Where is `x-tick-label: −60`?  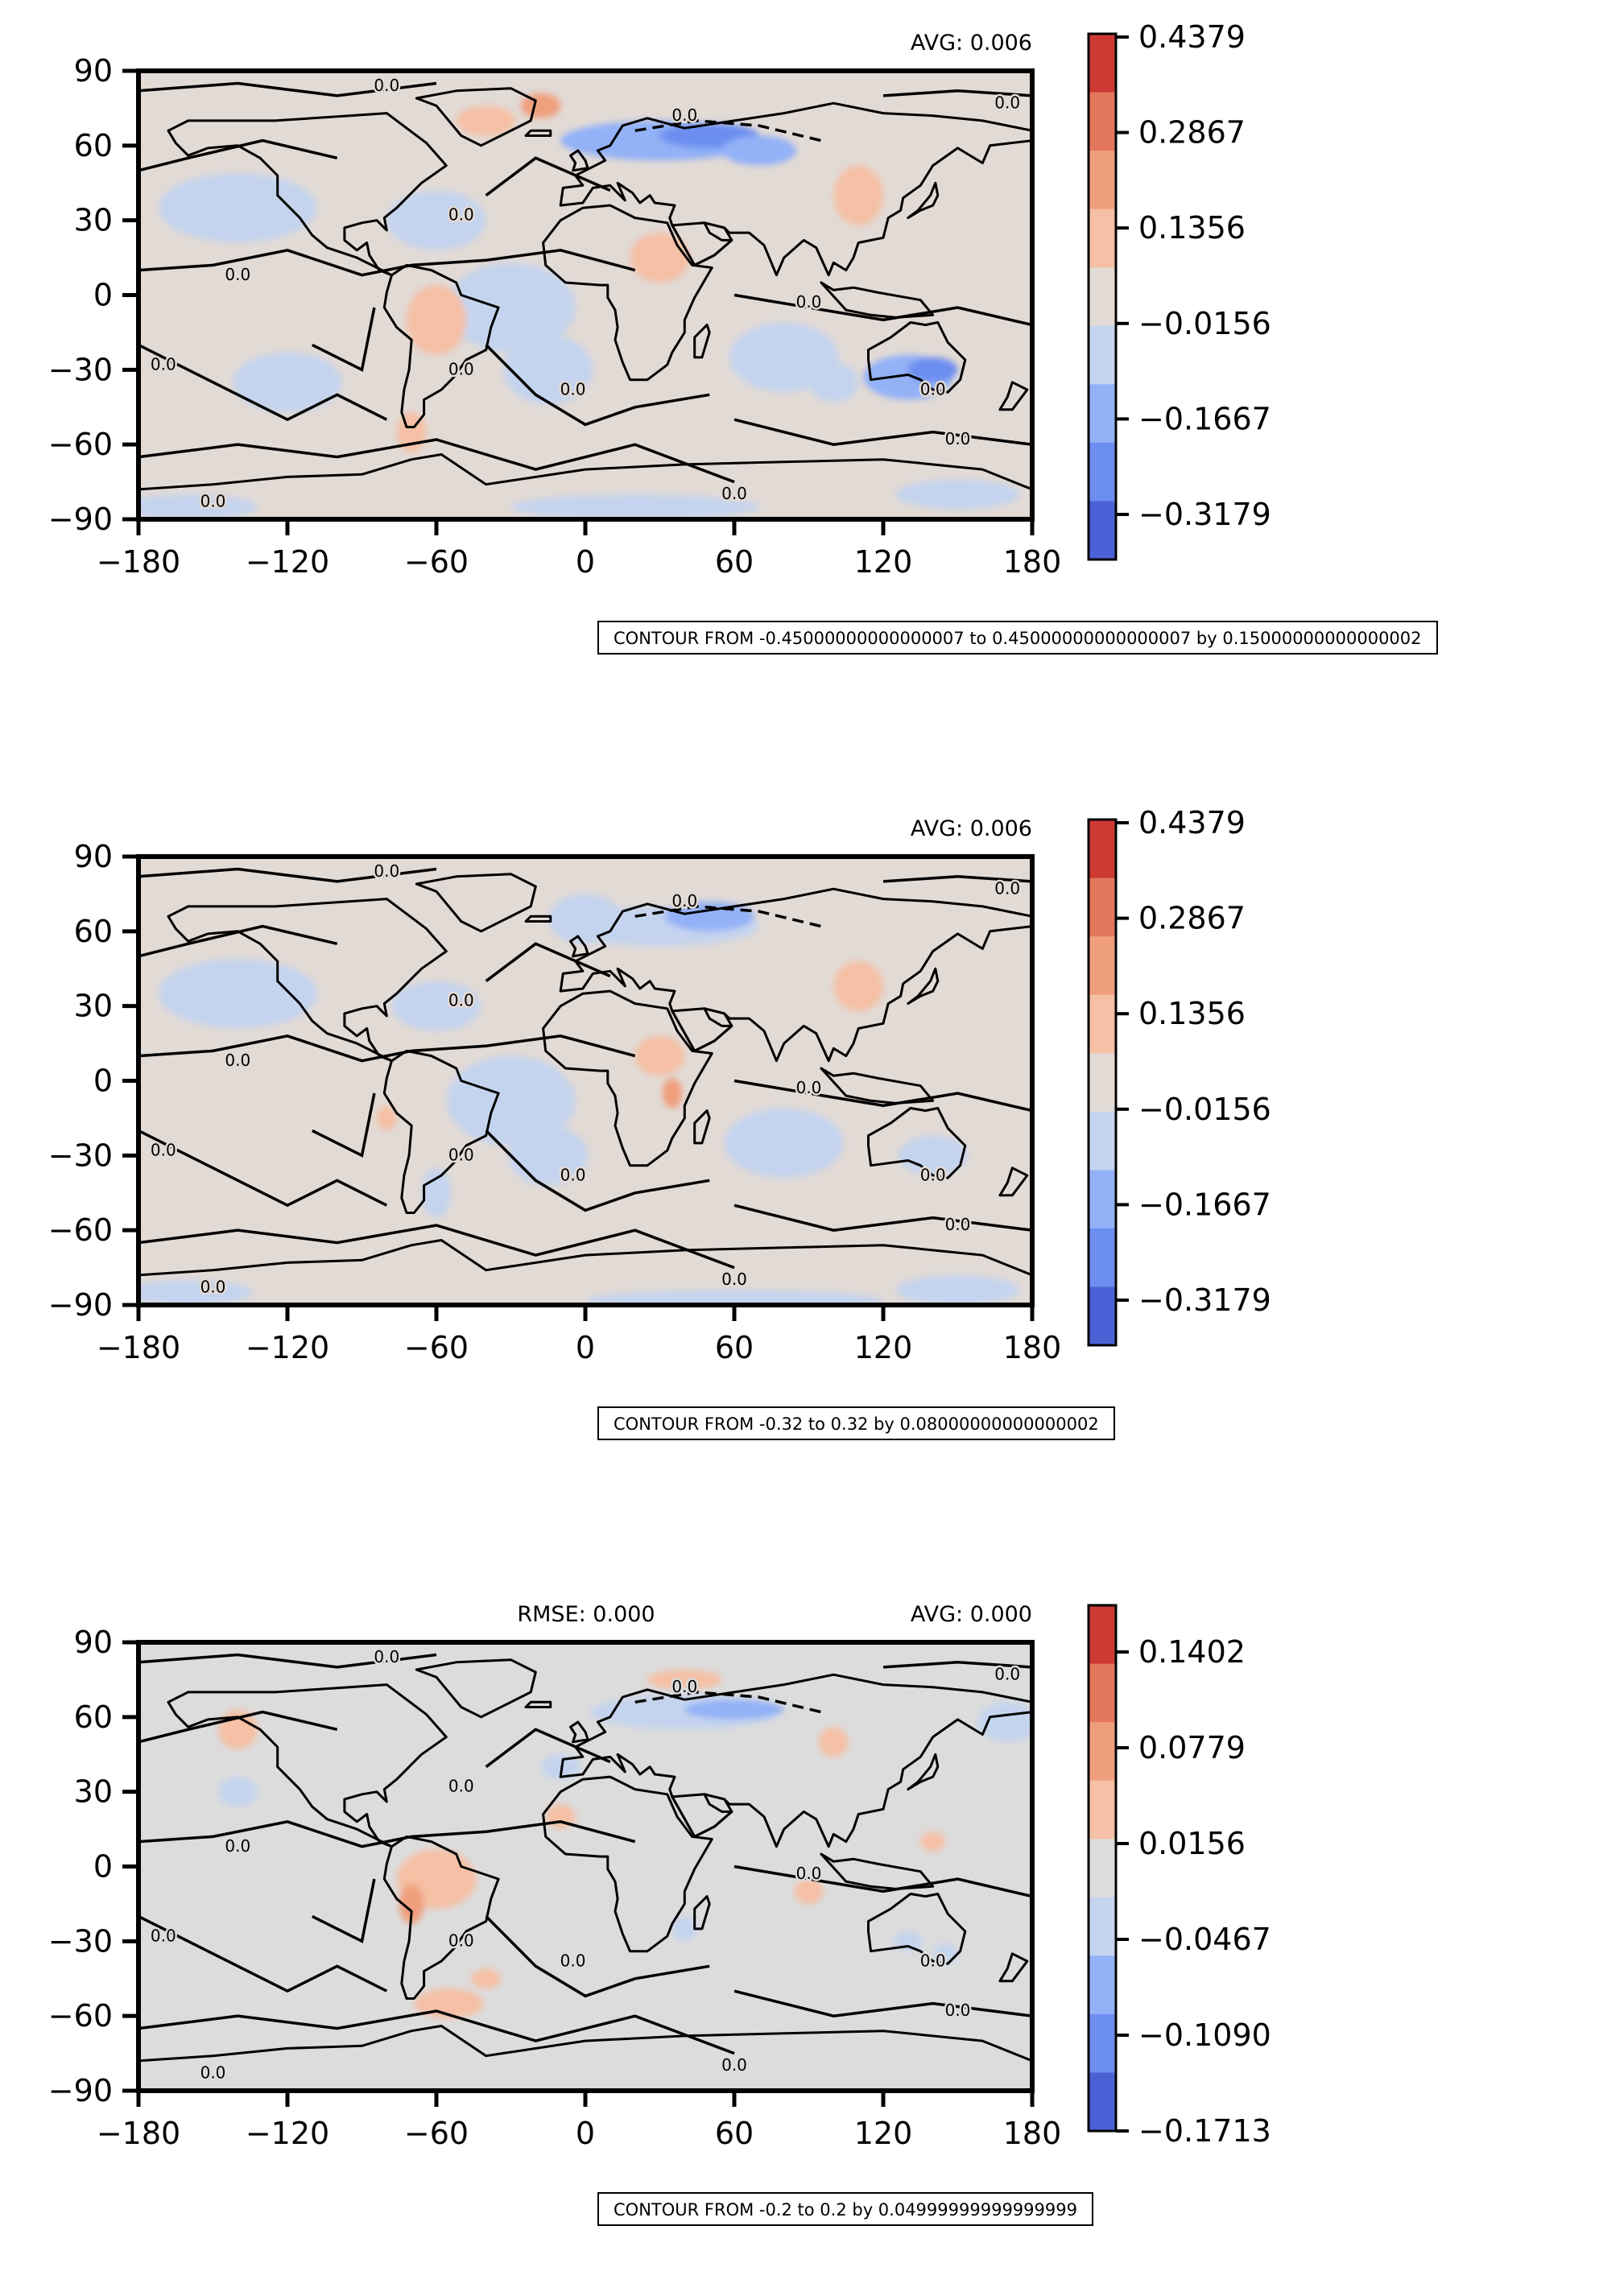 x-tick-label: −60 is located at coordinates (436, 2133).